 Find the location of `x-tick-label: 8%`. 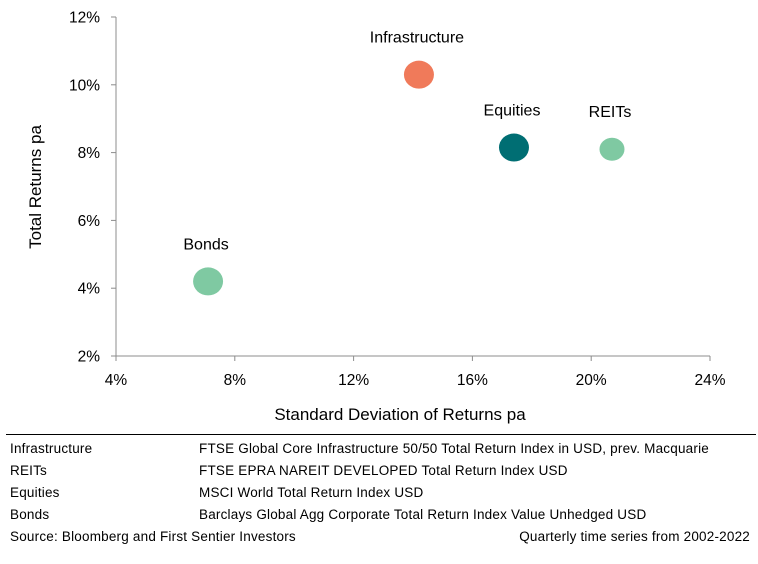

x-tick-label: 8% is located at coordinates (235, 380).